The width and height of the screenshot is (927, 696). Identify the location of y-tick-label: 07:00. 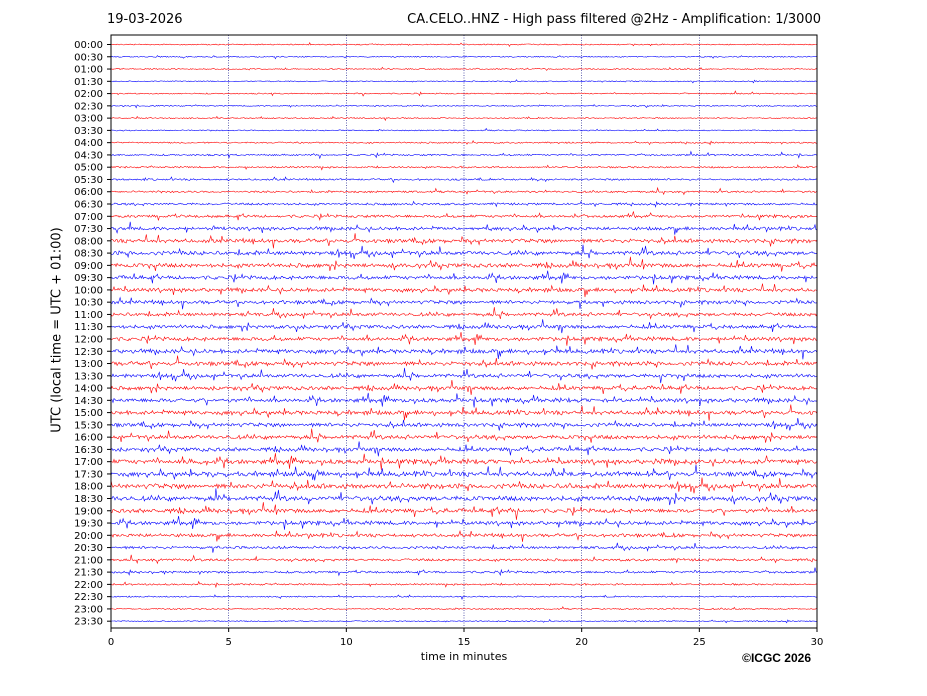
(88, 217).